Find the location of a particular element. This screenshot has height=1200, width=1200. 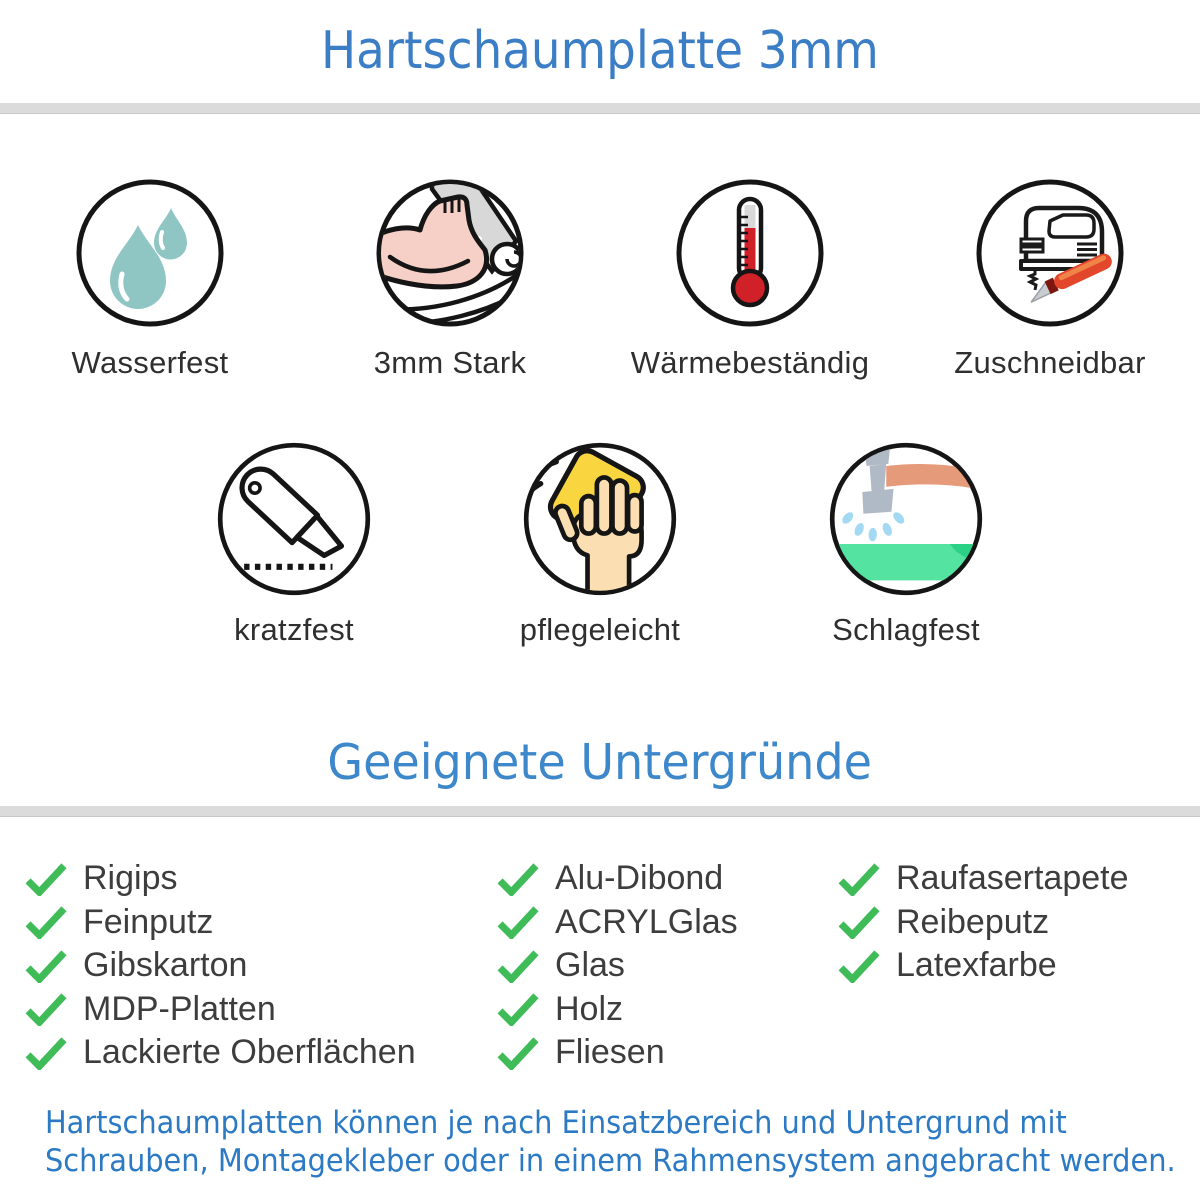

list-item-label: Fliesen is located at coordinates (610, 1052).